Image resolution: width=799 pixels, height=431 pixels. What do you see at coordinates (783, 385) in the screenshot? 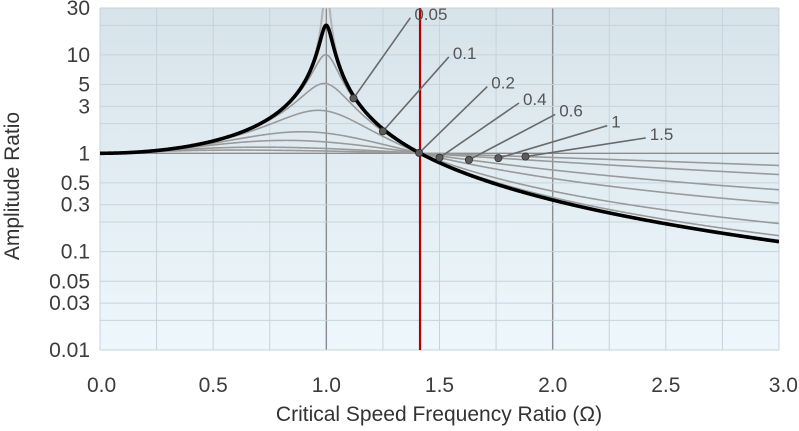
I see `x-tick-label: 3.0` at bounding box center [783, 385].